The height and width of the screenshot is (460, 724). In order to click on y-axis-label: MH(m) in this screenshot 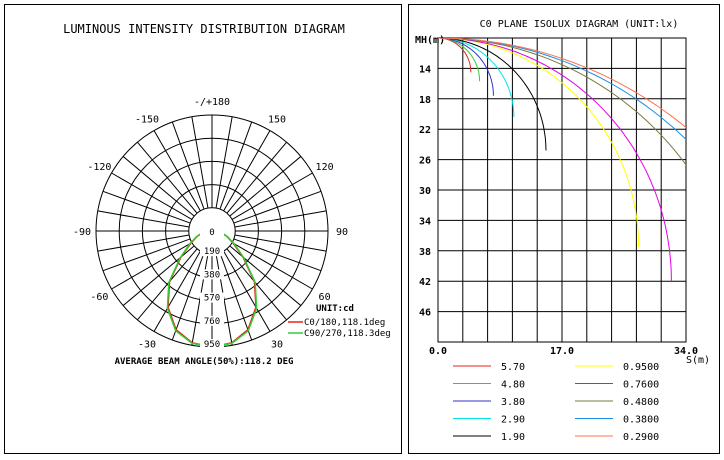, I will do `click(430, 40)`.